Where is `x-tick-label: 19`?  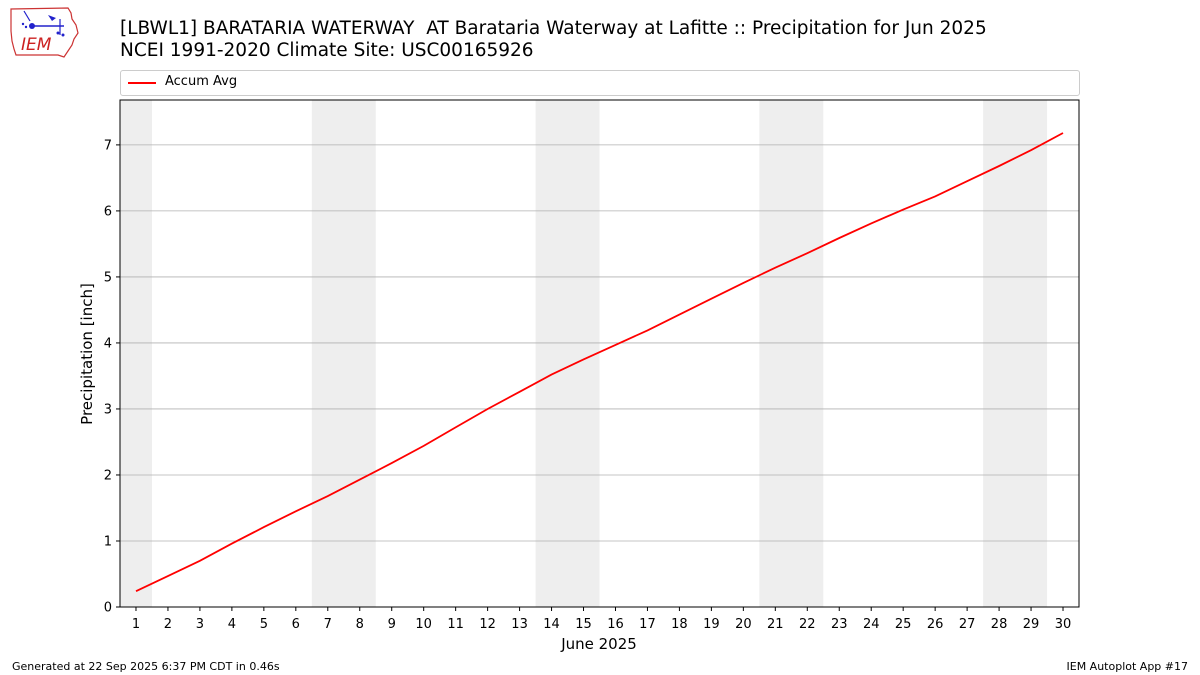 x-tick-label: 19 is located at coordinates (711, 624).